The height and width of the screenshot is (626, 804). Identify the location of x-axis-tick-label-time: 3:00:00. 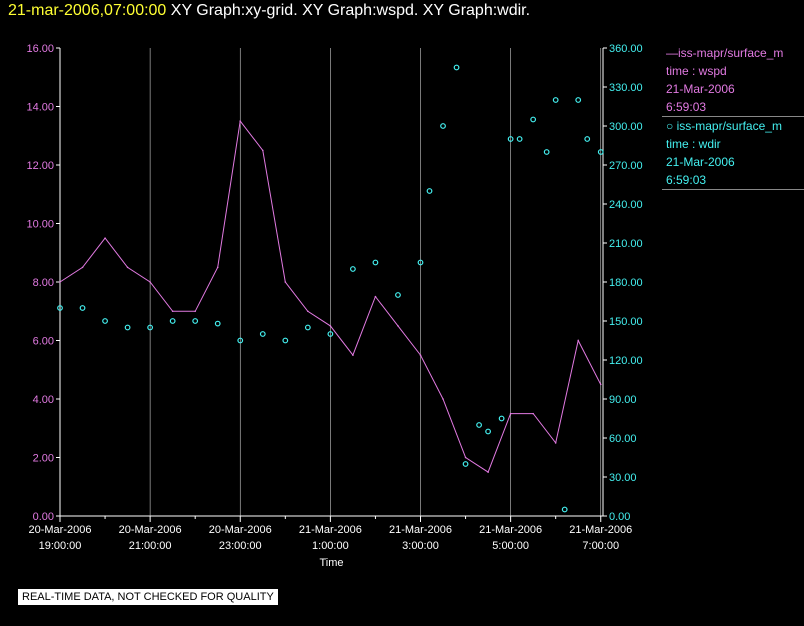
(420, 546).